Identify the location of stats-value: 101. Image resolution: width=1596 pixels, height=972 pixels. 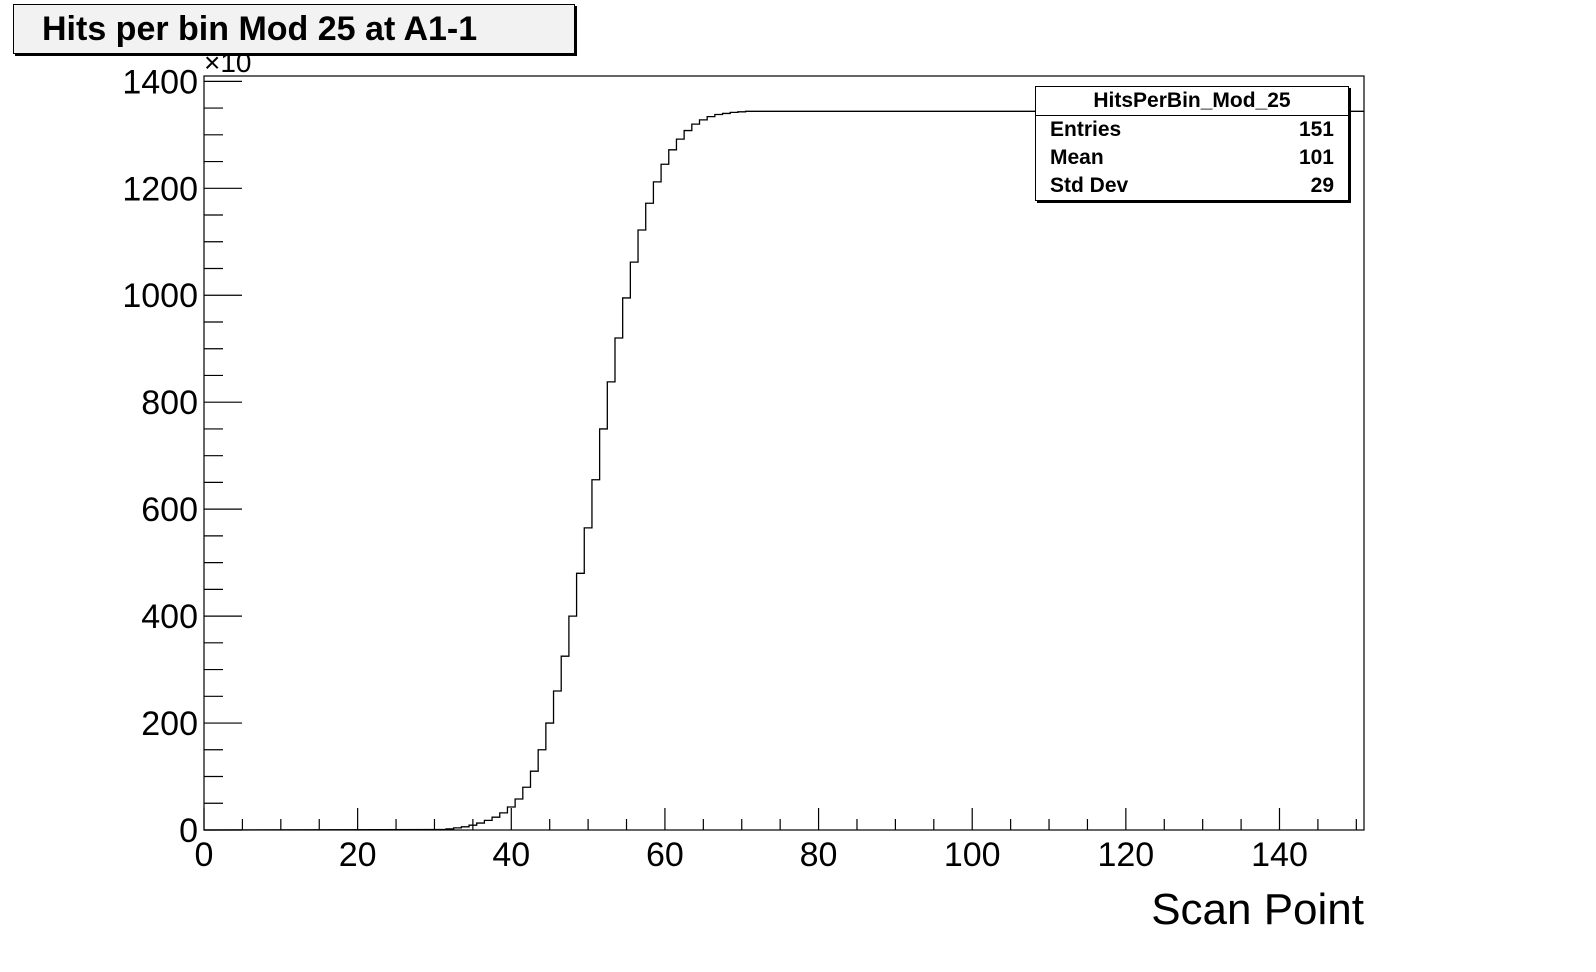
(1316, 157).